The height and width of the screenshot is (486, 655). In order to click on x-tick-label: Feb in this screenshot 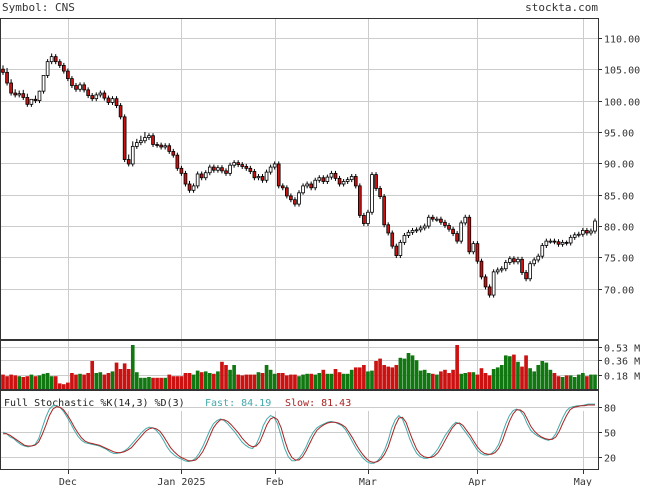, I will do `click(275, 481)`.